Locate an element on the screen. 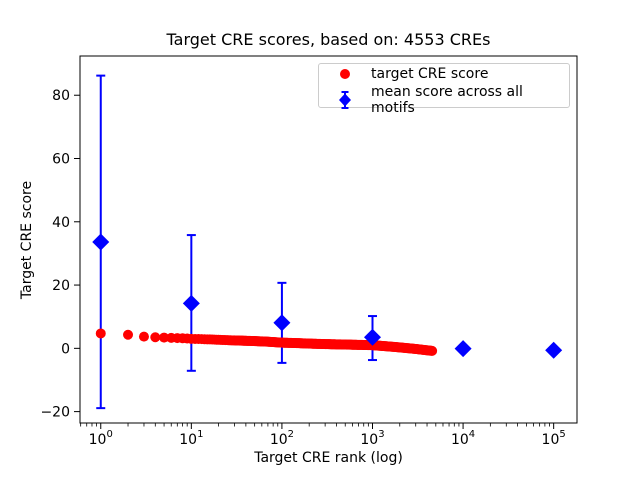 The image size is (640, 480). x-axis-label: Target CRE rank (log) is located at coordinates (328, 458).